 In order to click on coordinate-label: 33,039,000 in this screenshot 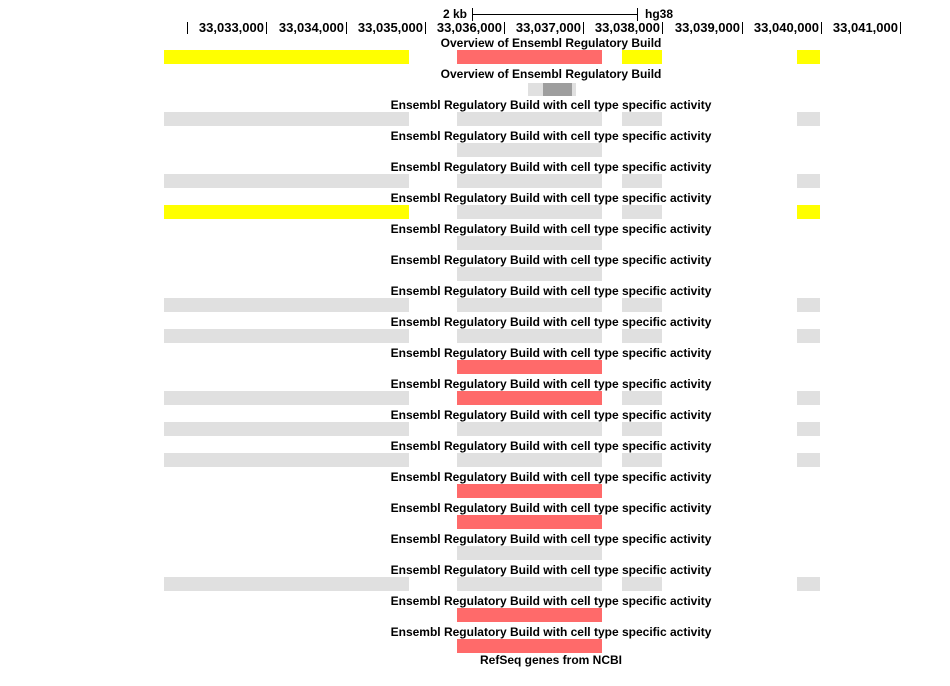, I will do `click(707, 27)`.